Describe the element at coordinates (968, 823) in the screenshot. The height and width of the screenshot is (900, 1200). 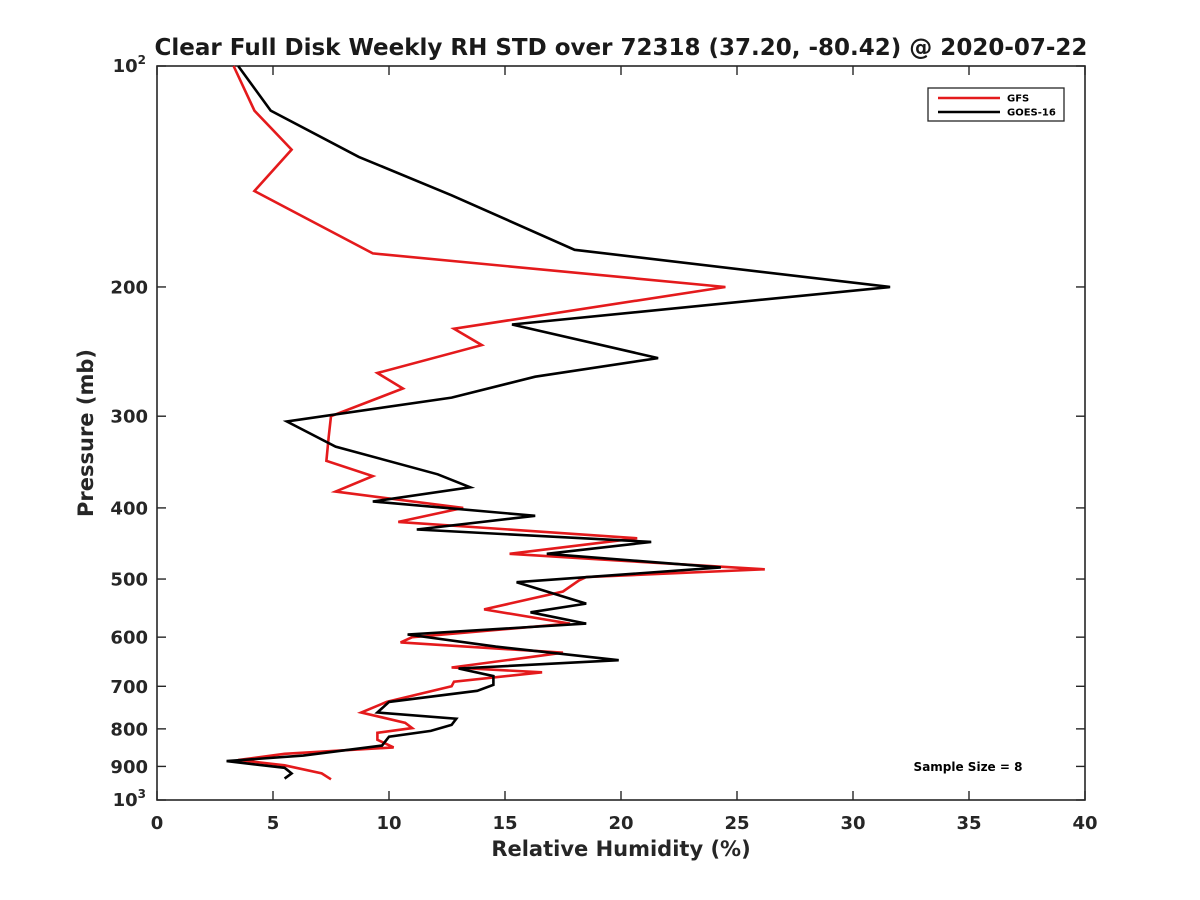
I see `x-tick-label: 35` at that location.